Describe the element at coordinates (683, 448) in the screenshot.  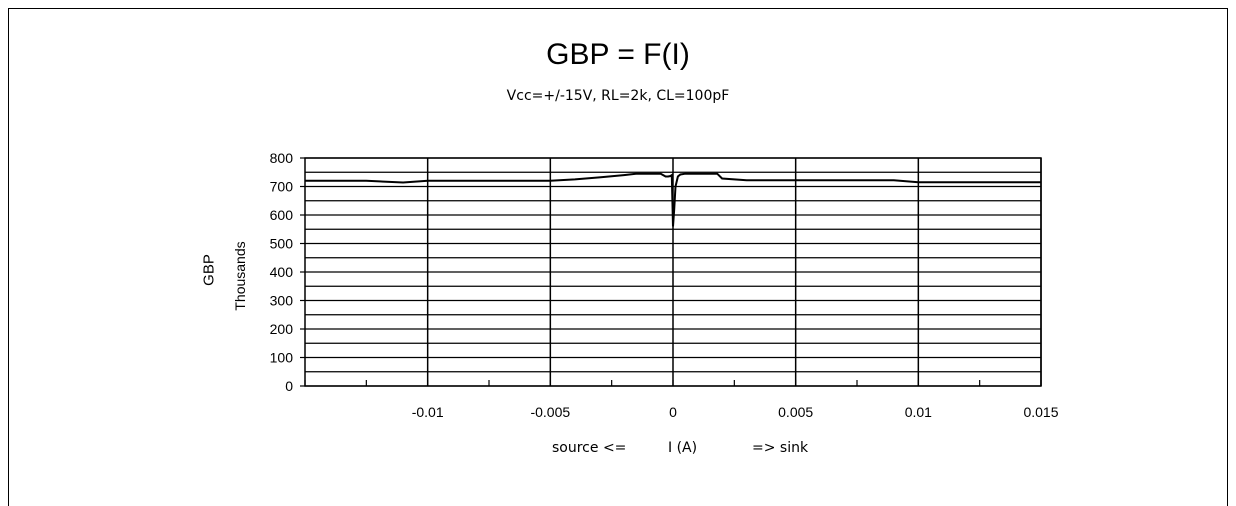
I see `x-axis-label-center: I (A)` at that location.